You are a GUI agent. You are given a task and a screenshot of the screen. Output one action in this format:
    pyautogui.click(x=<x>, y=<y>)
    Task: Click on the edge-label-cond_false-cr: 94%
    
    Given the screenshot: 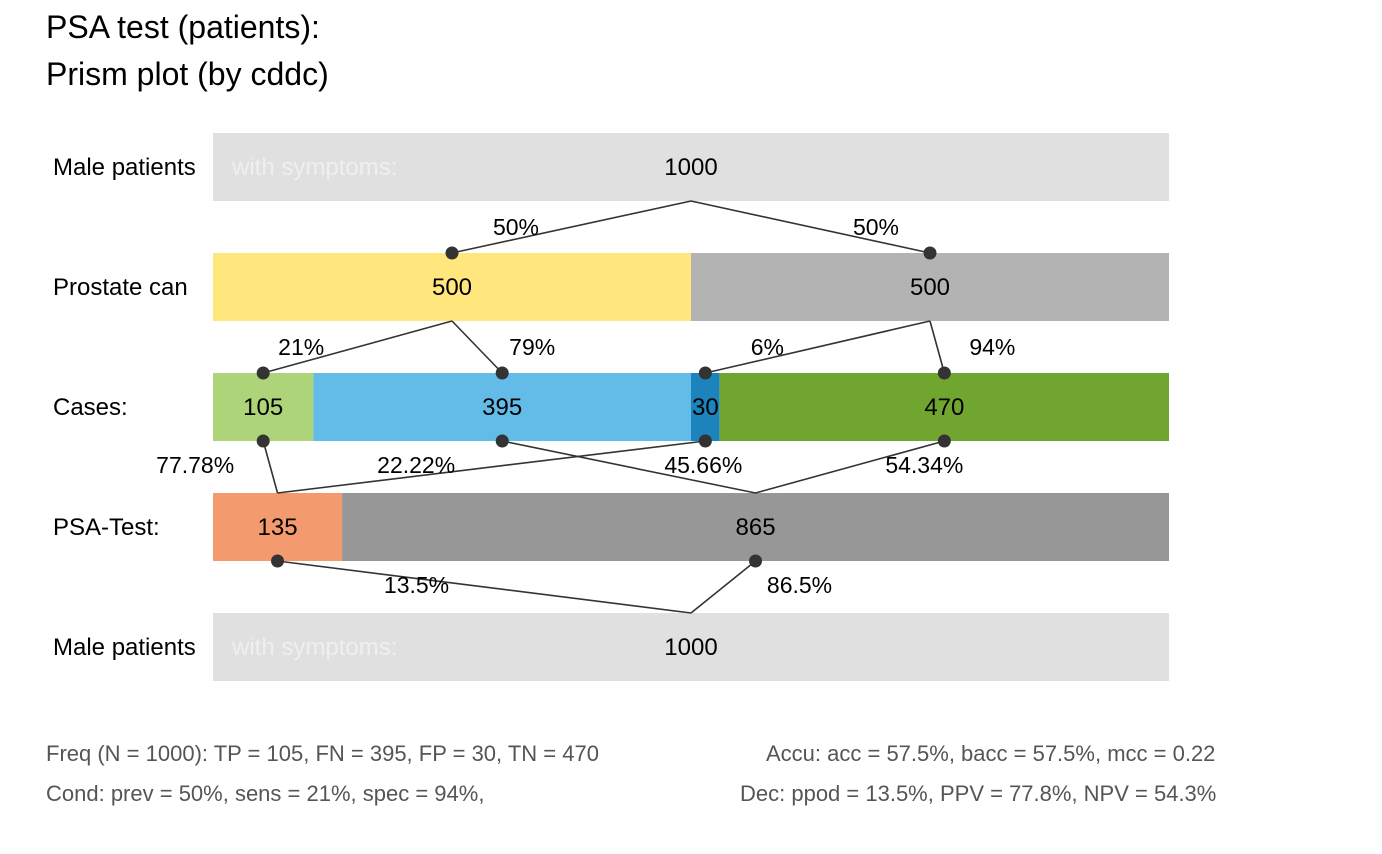 What is the action you would take?
    pyautogui.click(x=992, y=347)
    